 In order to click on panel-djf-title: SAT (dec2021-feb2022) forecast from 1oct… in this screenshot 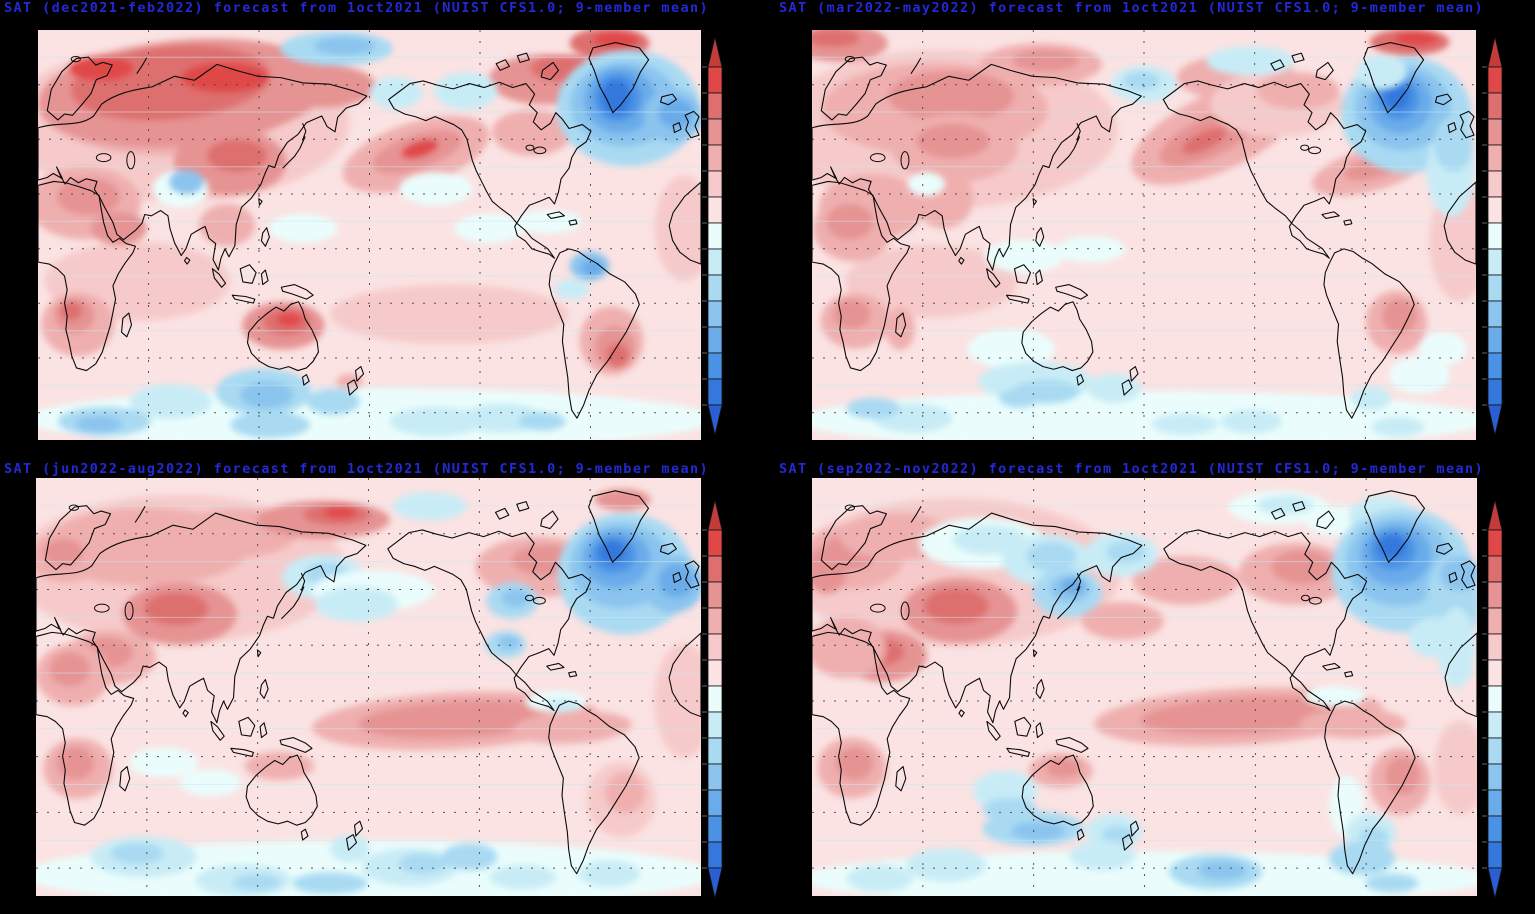, I will do `click(357, 8)`.